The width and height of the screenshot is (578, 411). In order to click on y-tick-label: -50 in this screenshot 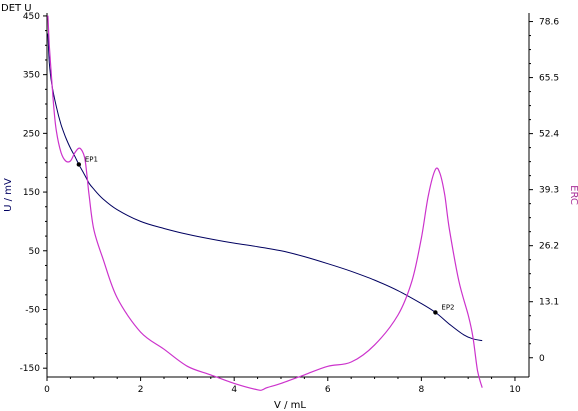, I will do `click(32, 310)`.